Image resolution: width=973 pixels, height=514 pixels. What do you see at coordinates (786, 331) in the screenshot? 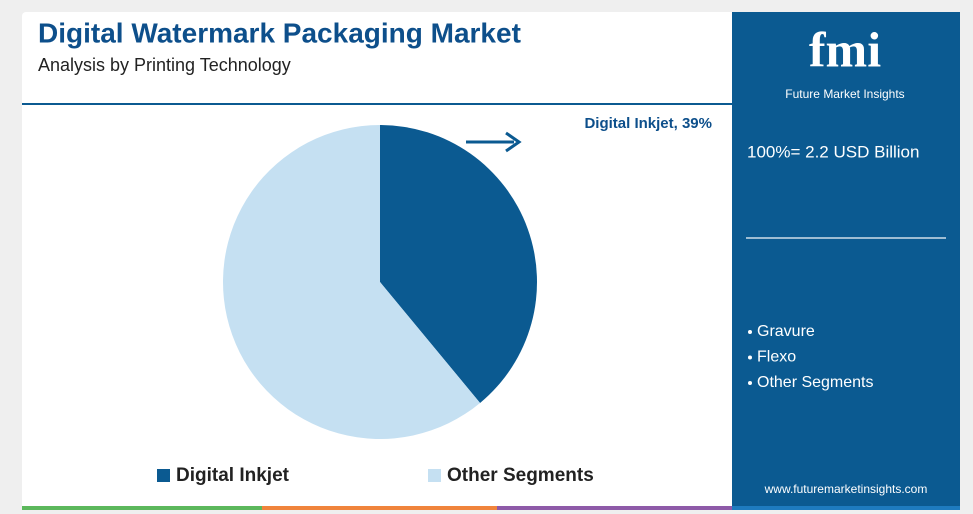
I see `segment-item: Gravure` at bounding box center [786, 331].